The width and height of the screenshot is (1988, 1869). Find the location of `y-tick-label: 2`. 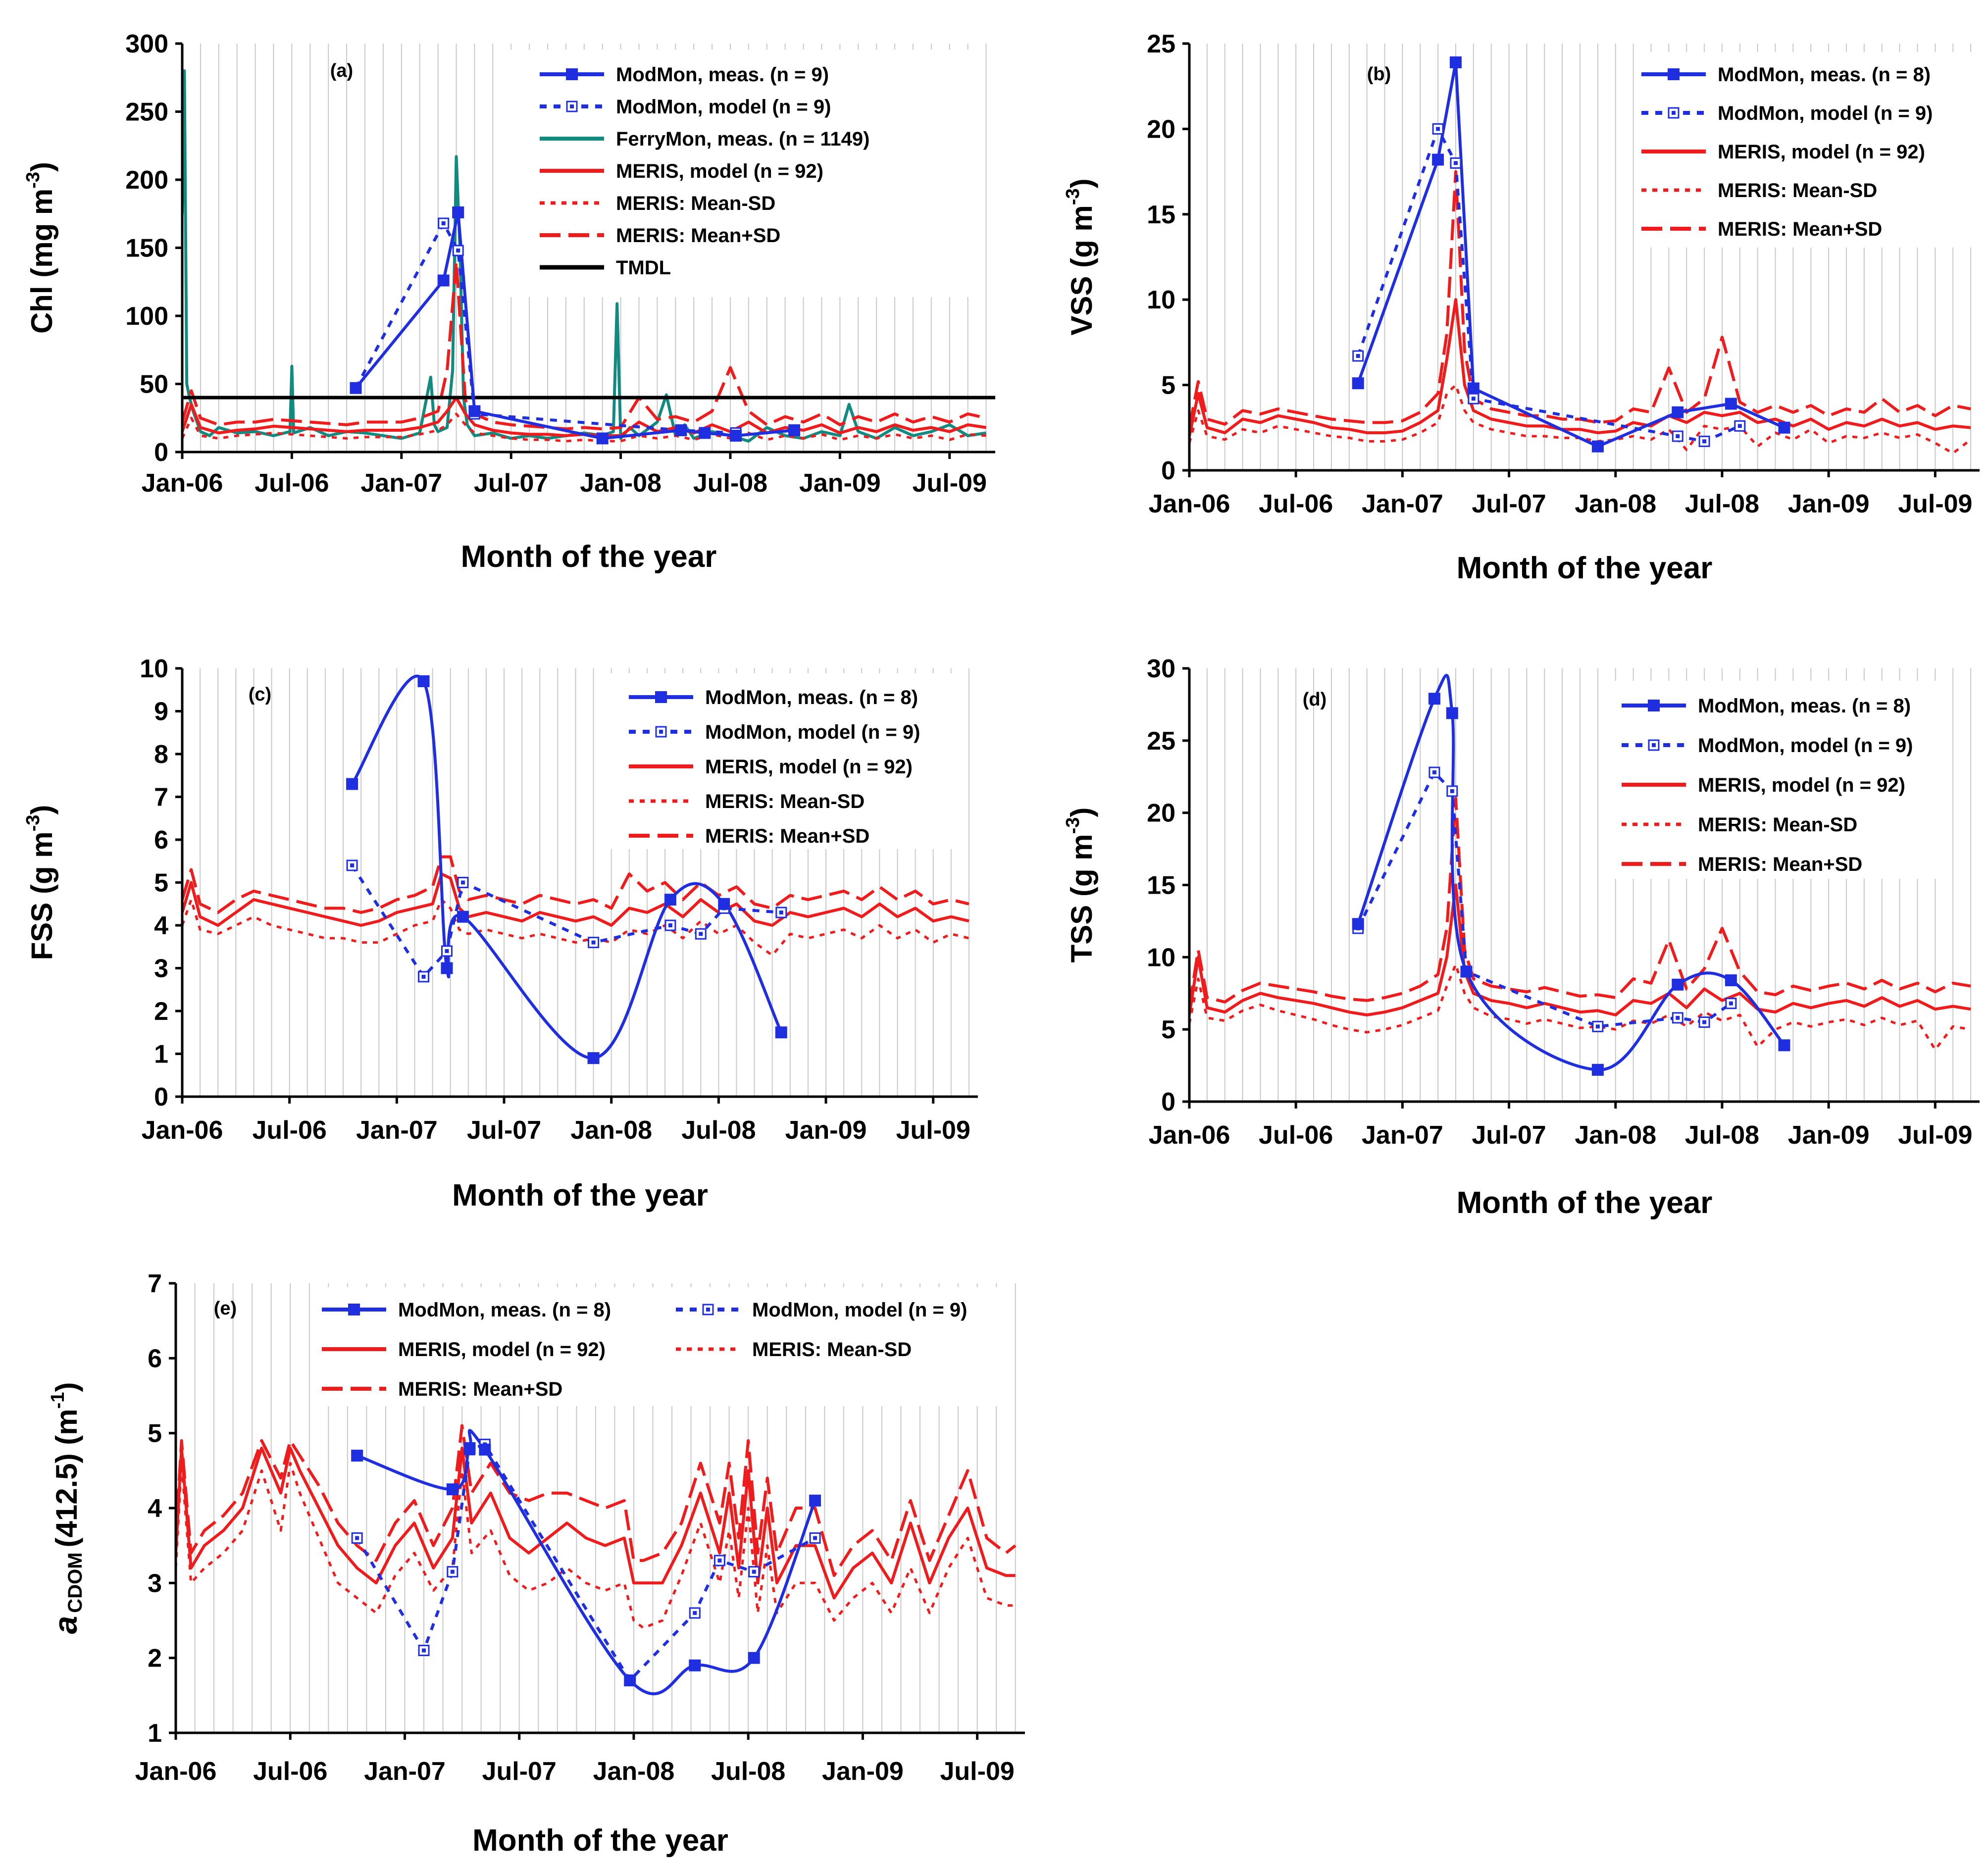

y-tick-label: 2 is located at coordinates (161, 1011).